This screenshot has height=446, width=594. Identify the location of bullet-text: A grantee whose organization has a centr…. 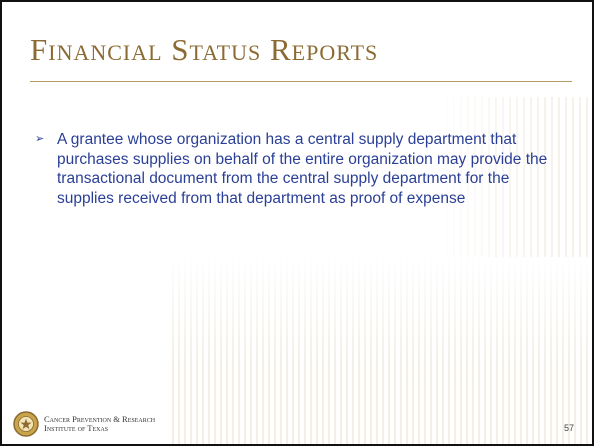
(302, 169).